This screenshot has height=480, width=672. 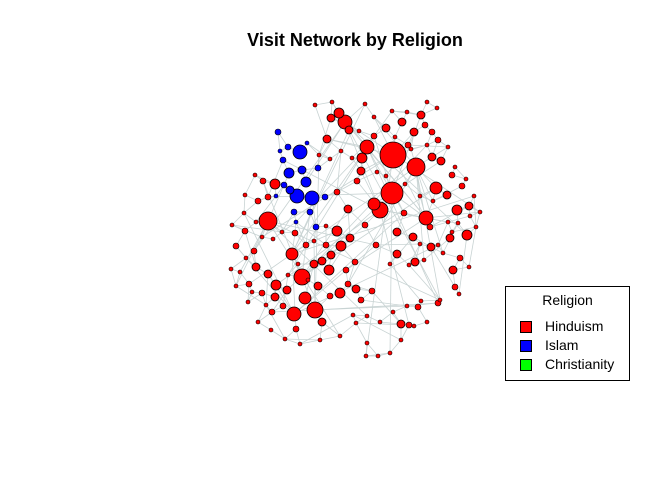 I want to click on plot-title: Visit Network by Religion, so click(x=355, y=40).